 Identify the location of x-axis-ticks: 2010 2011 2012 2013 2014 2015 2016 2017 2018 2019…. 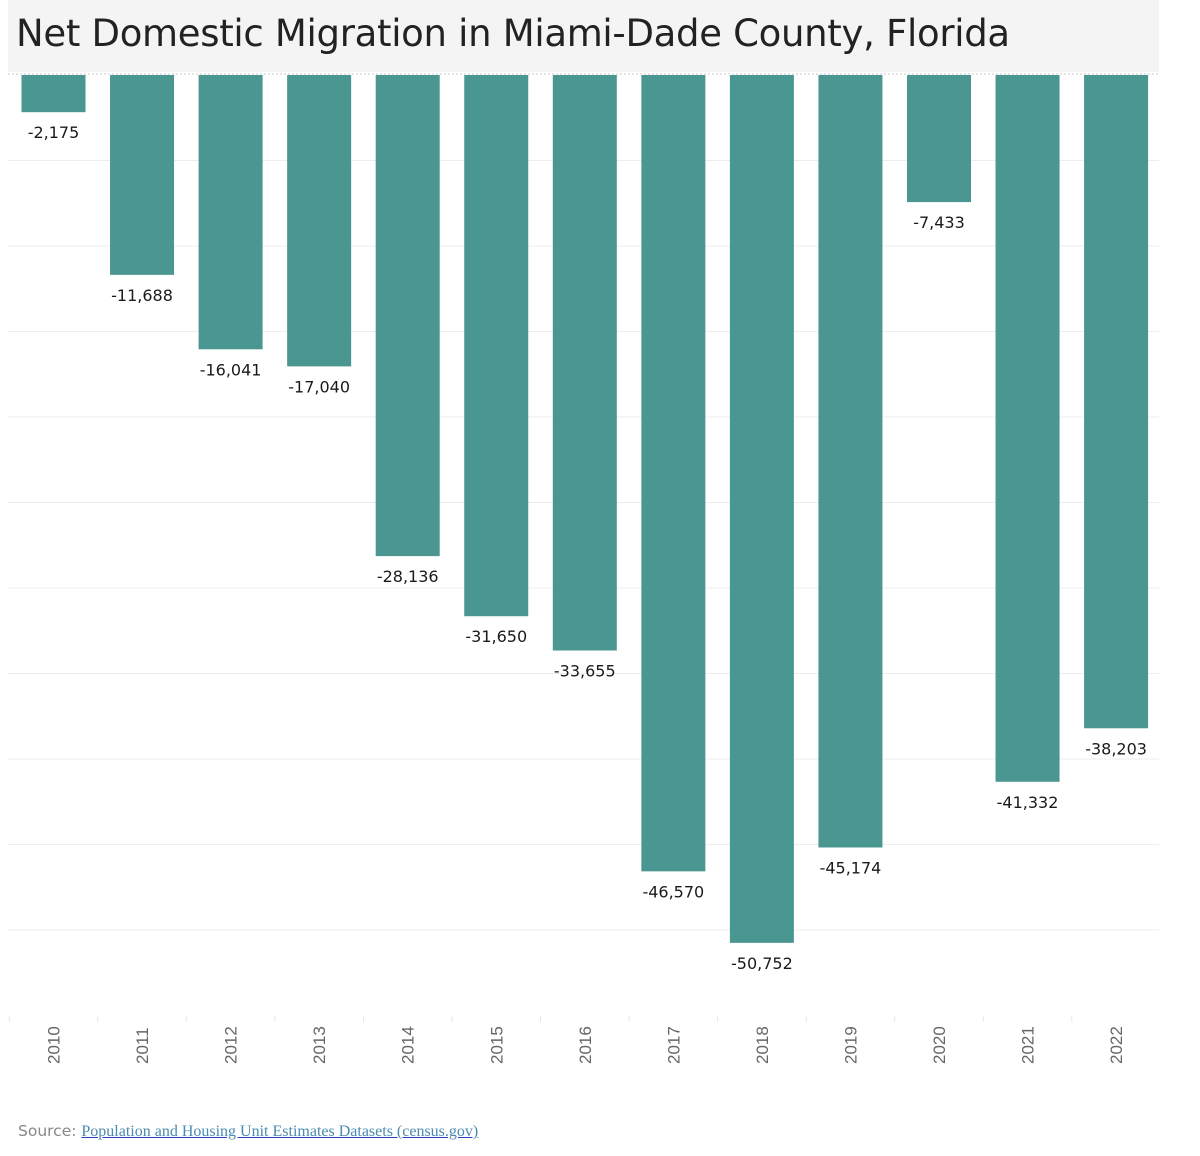
(567, 1040).